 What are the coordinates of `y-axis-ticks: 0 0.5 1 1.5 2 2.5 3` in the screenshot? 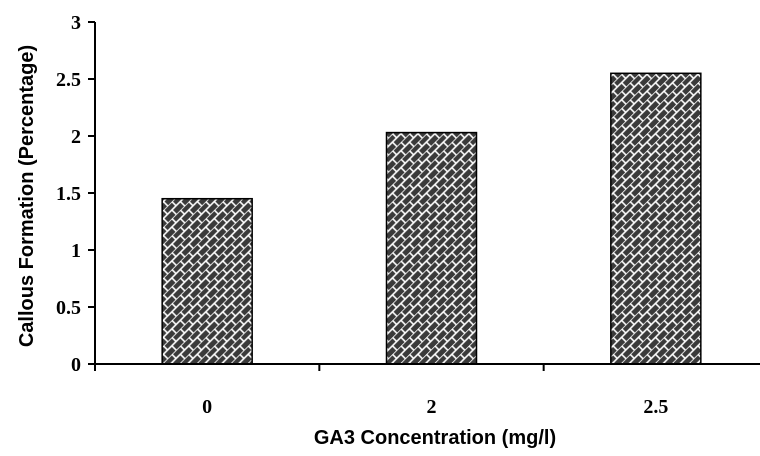 It's located at (75, 194).